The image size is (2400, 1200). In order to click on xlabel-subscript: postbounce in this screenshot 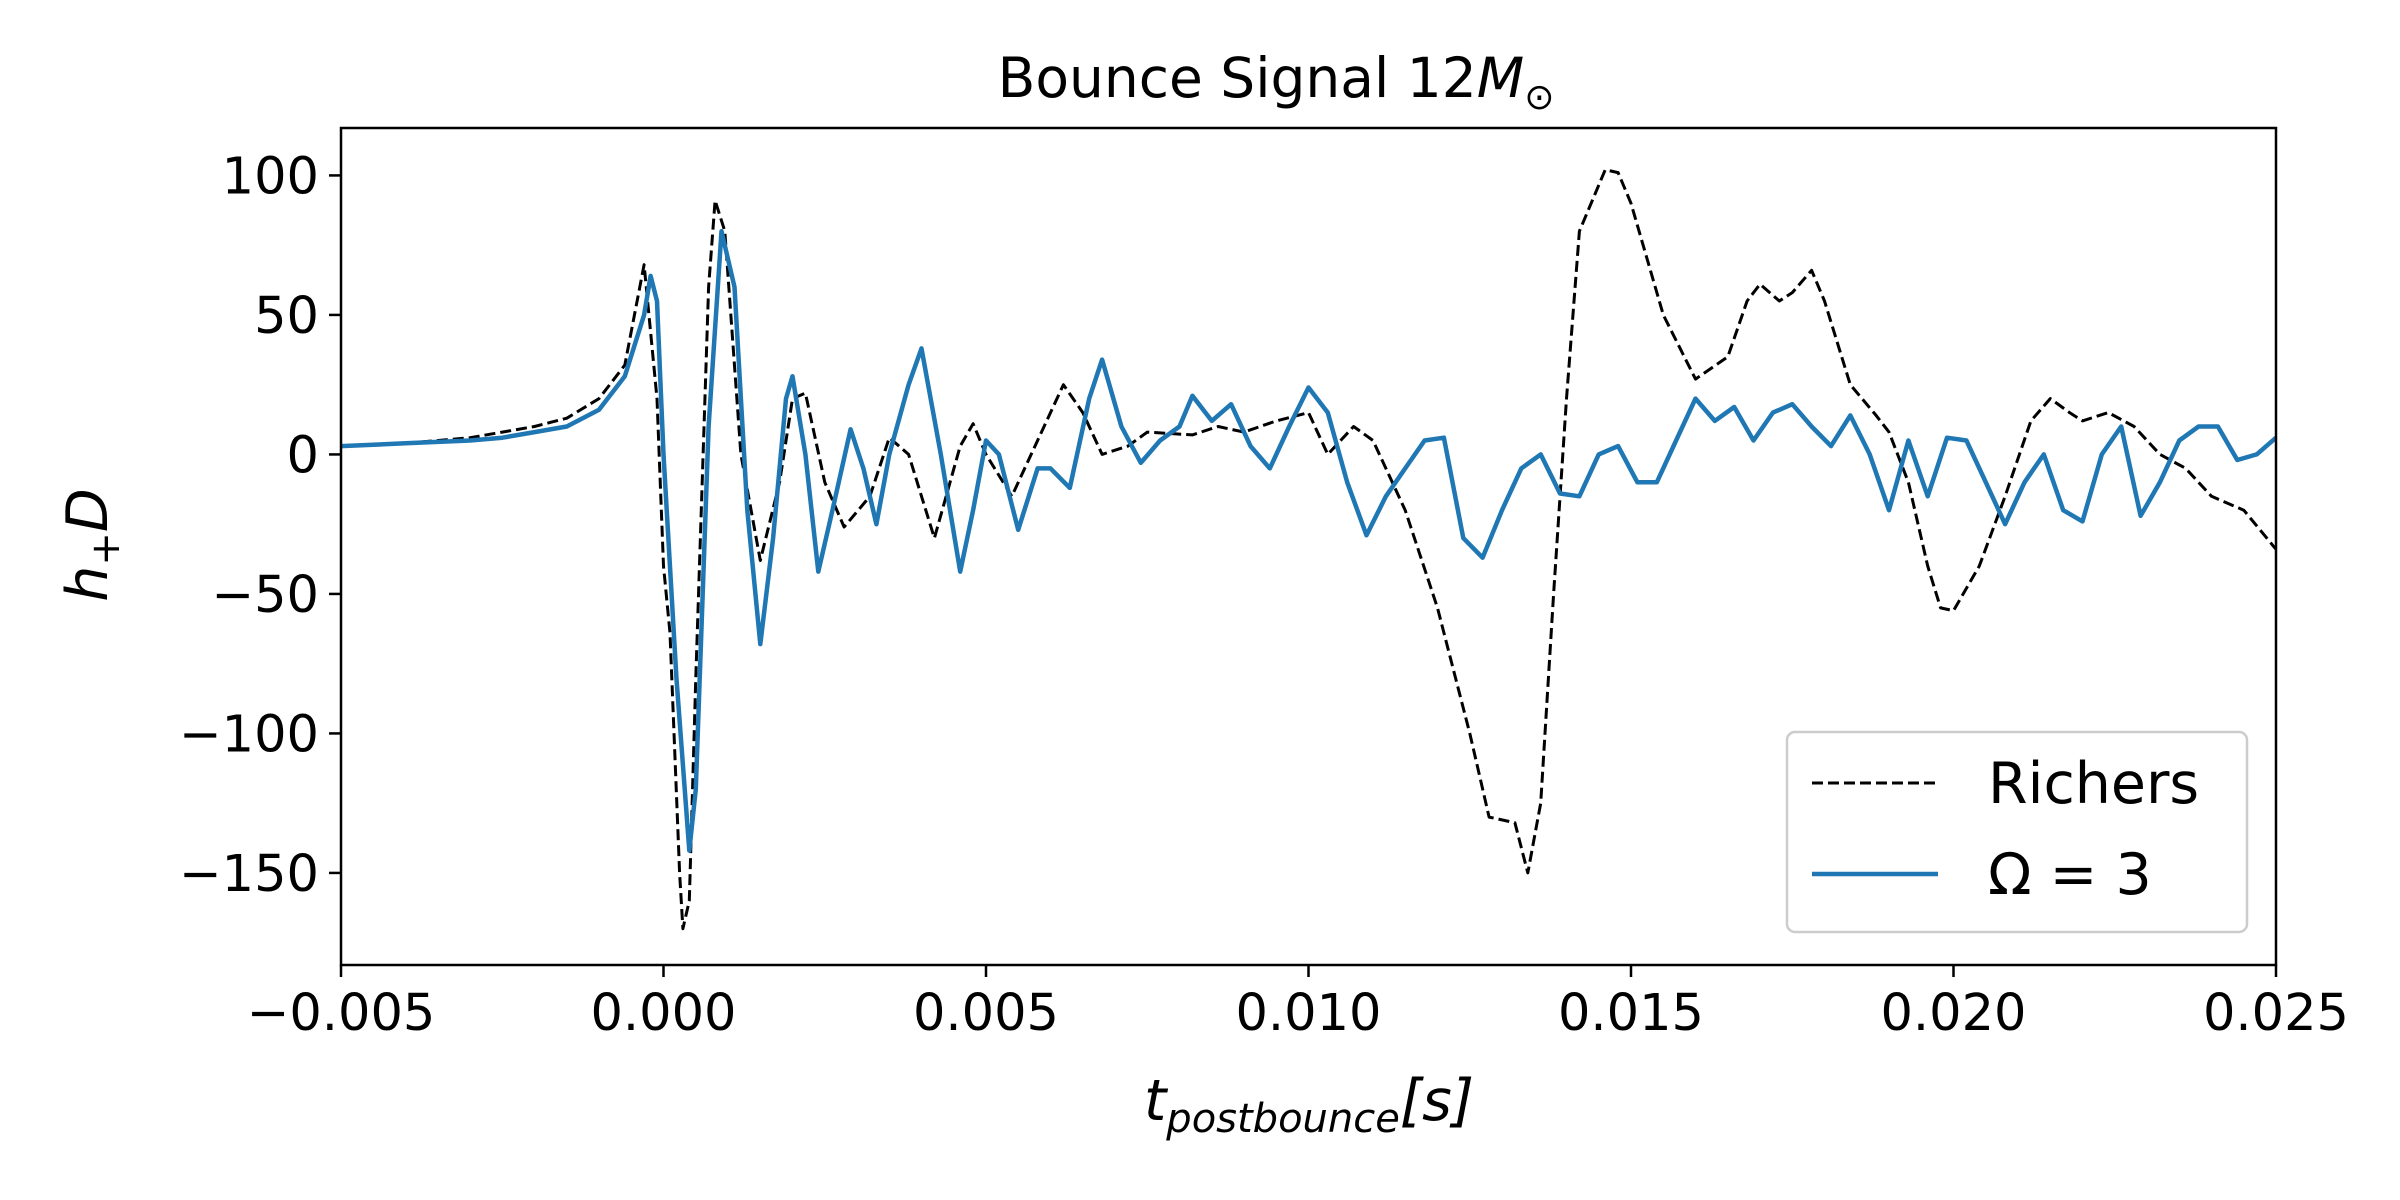, I will do `click(1282, 1119)`.